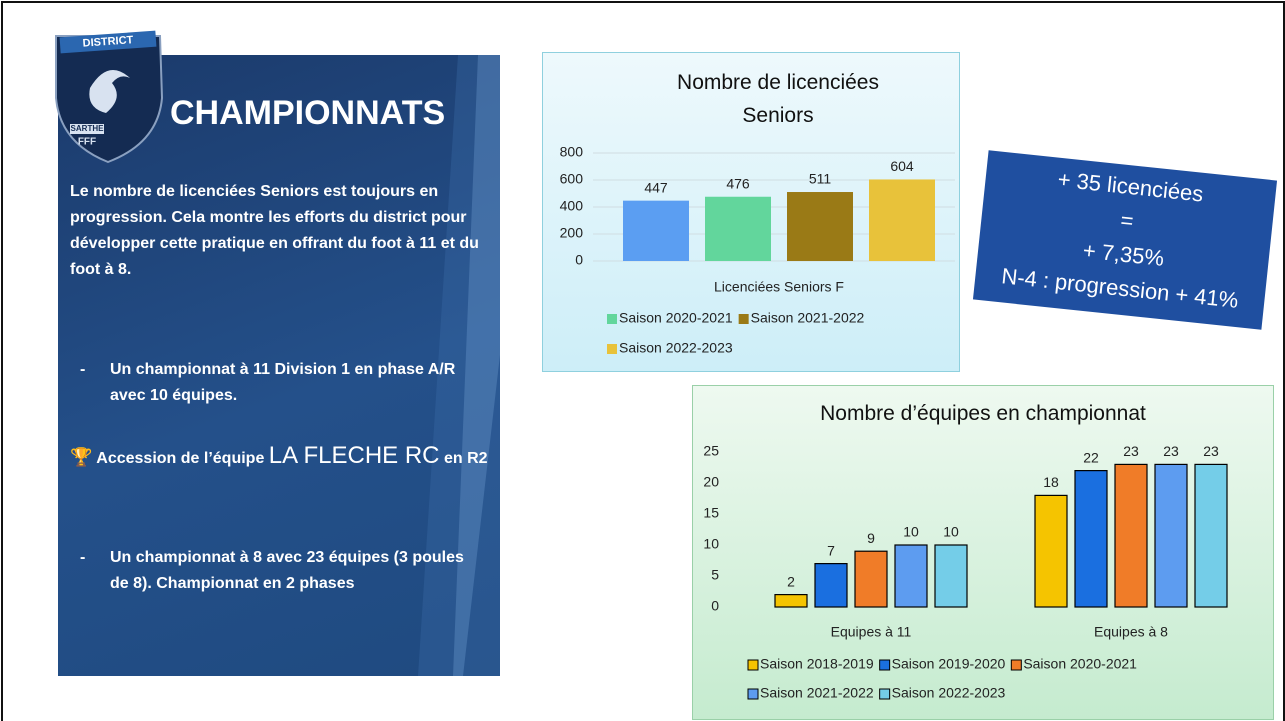 The image size is (1285, 721). What do you see at coordinates (871, 538) in the screenshot?
I see `data-label: 9` at bounding box center [871, 538].